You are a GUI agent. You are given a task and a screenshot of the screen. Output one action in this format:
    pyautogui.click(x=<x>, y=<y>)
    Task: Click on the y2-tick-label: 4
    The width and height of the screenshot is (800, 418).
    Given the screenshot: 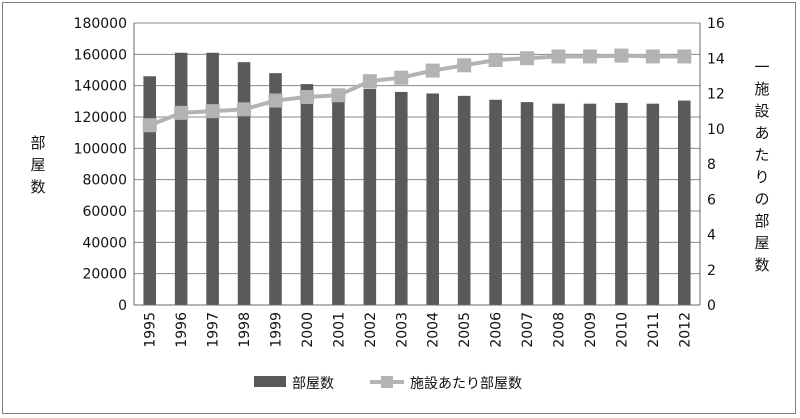 What is the action you would take?
    pyautogui.click(x=711, y=236)
    